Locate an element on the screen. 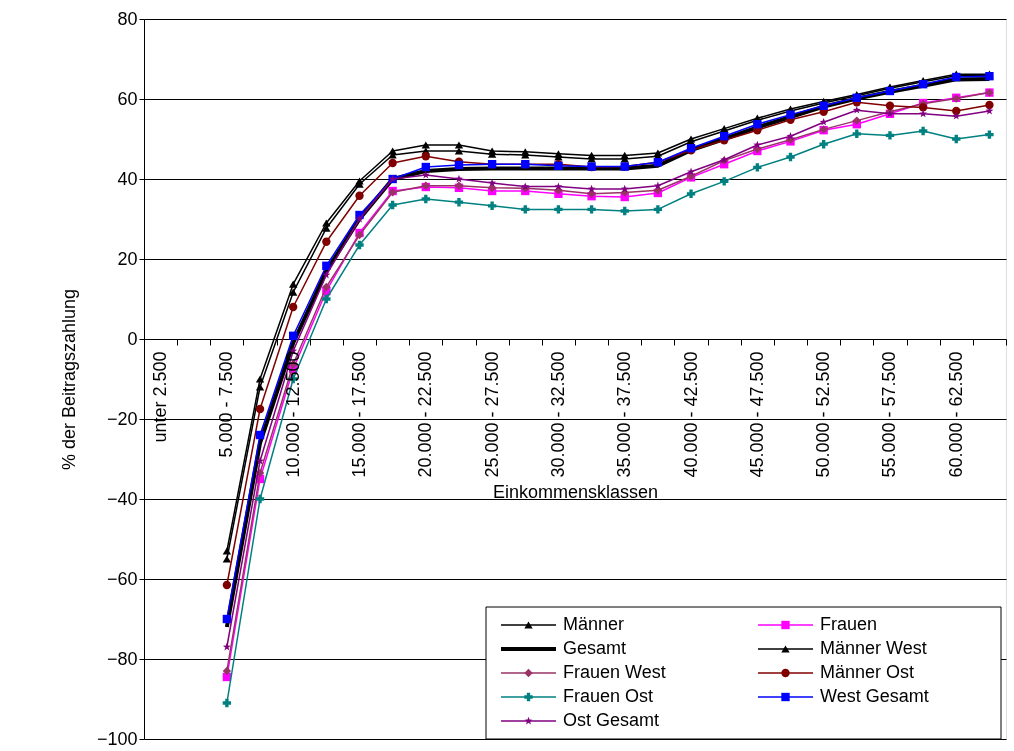 The height and width of the screenshot is (751, 1014). y-tick-label: 0 is located at coordinates (132, 338).